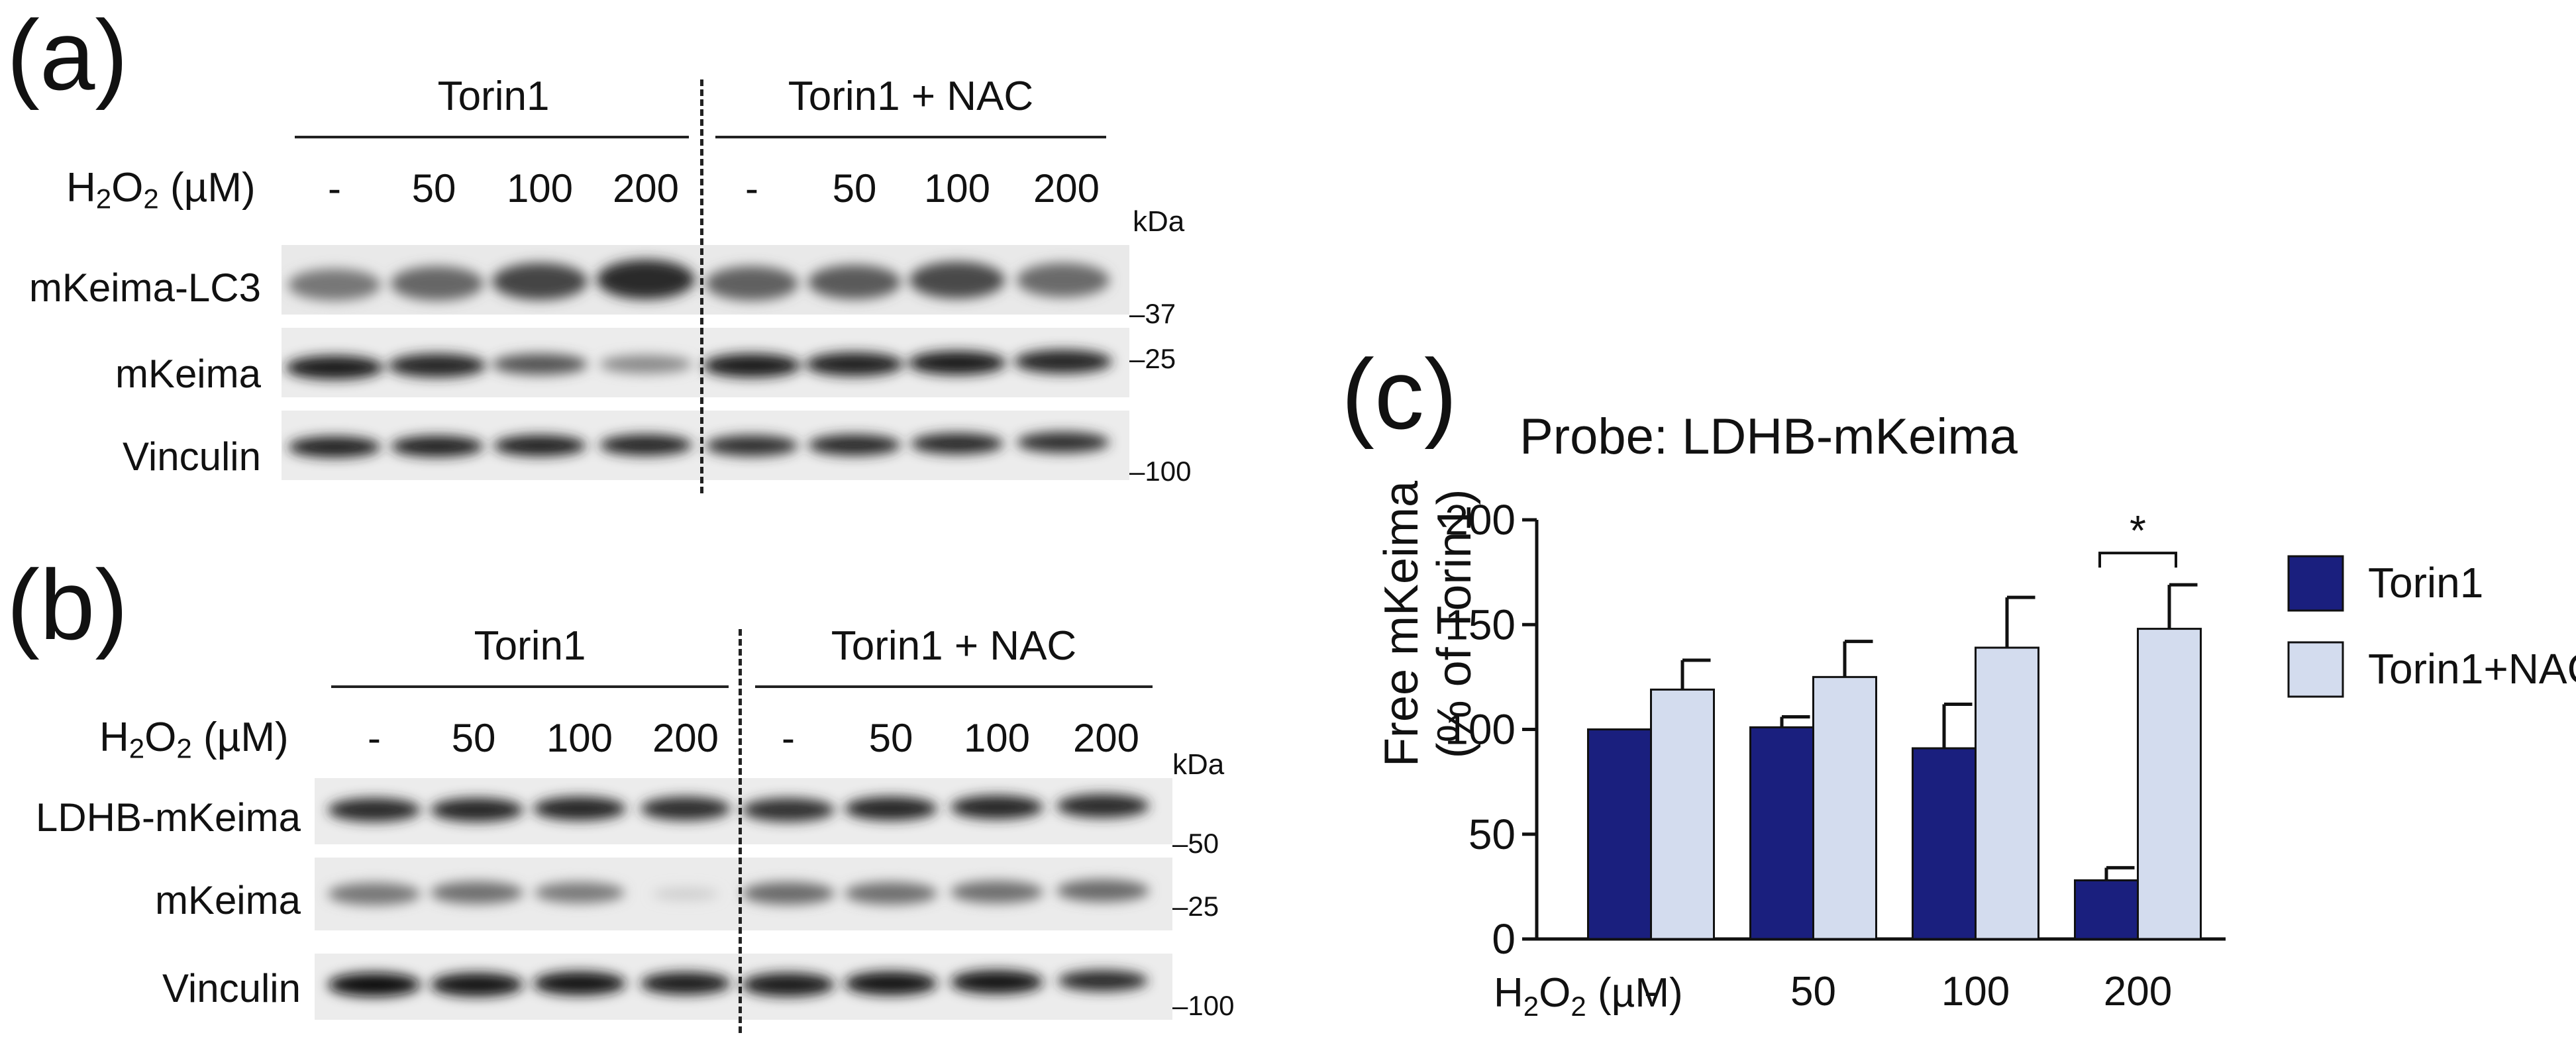 The image size is (2576, 1037). I want to click on panel-b-row-label-vinculin: Vinculin, so click(231, 988).